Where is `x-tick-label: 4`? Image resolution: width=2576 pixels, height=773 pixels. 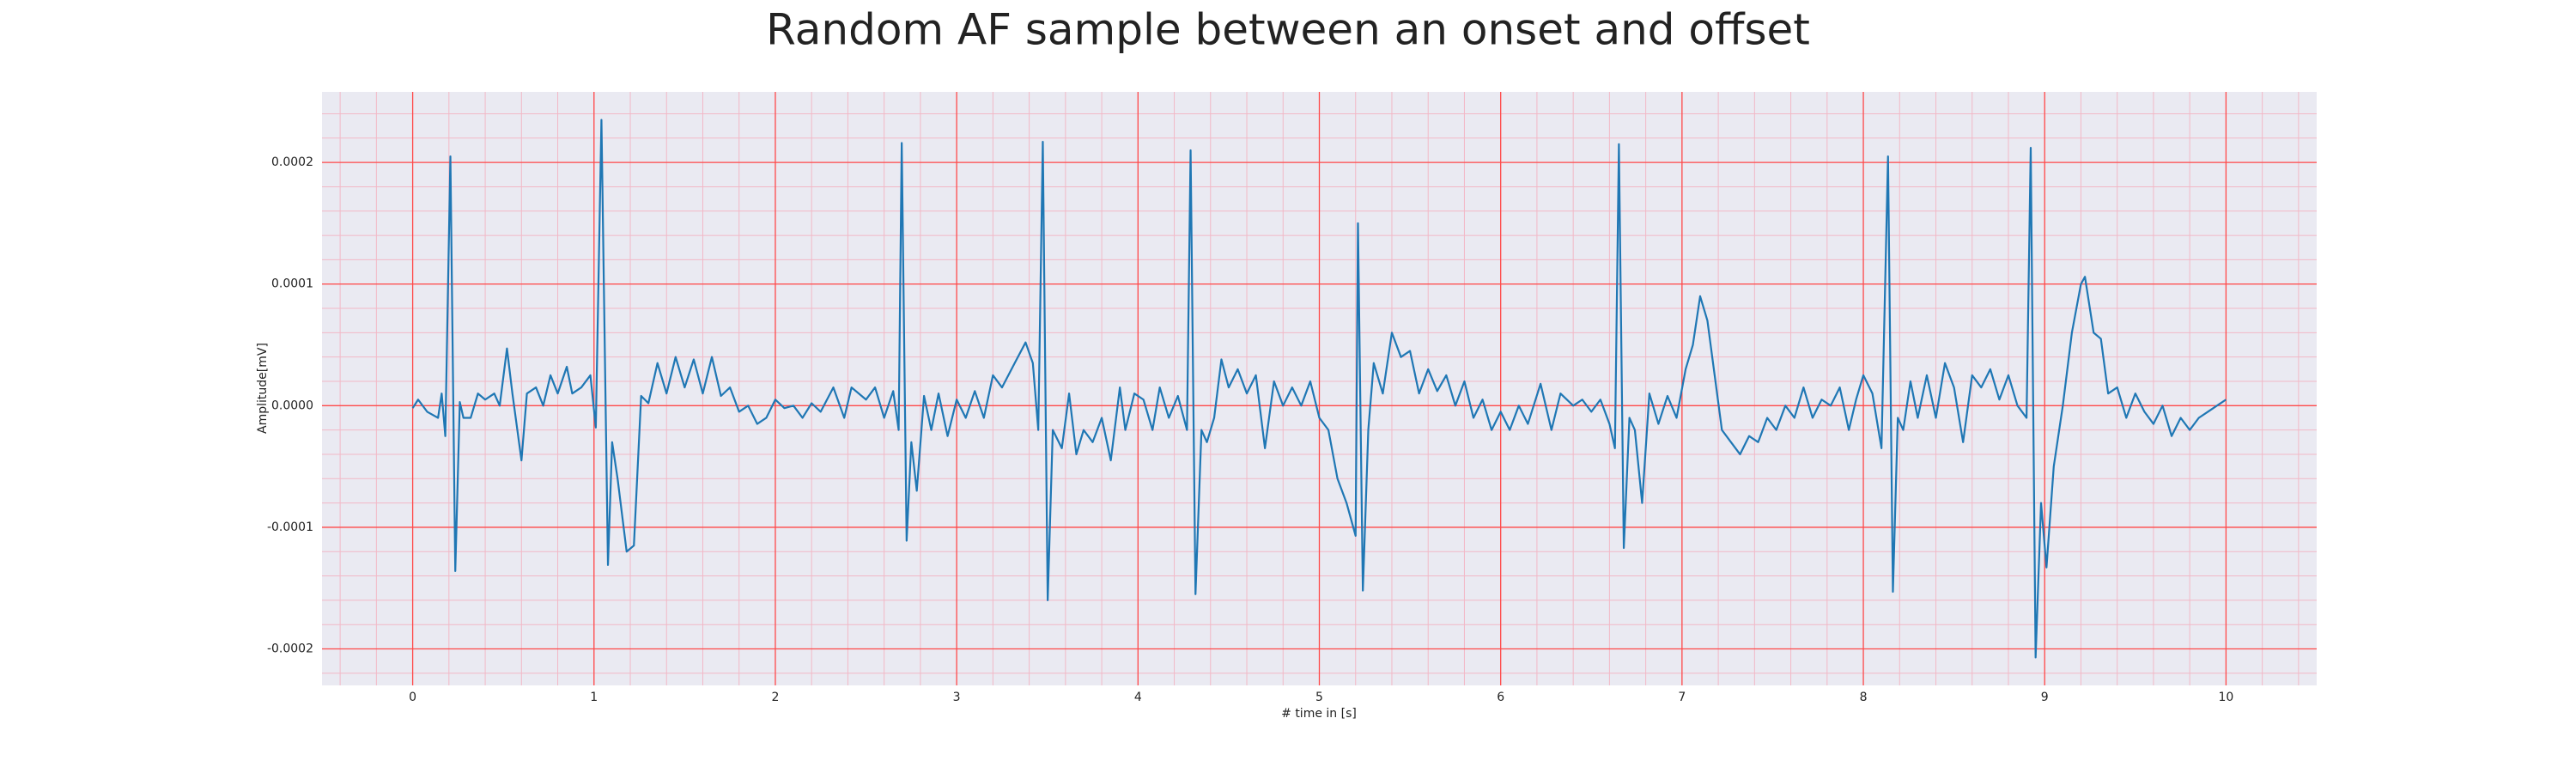
x-tick-label: 4 is located at coordinates (1138, 697).